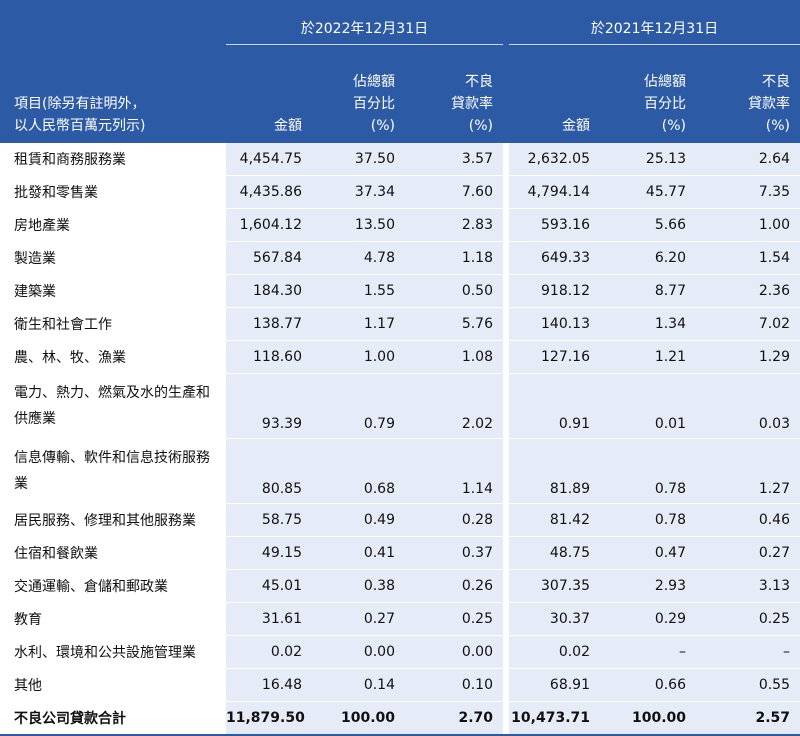 The image size is (800, 736). What do you see at coordinates (269, 471) in the screenshot?
I see `amount-2022: 80.85` at bounding box center [269, 471].